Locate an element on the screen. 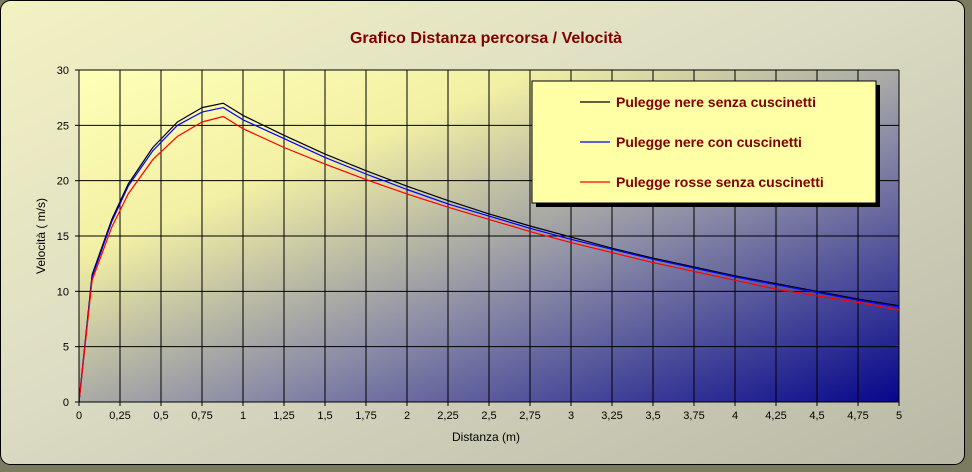 This screenshot has height=472, width=972. x-tick-label: 0,75 is located at coordinates (201, 416).